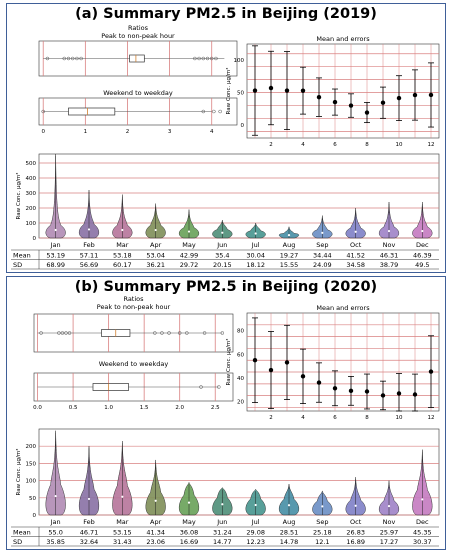  What do you see at coordinates (222, 265) in the screenshot?
I see `table-sd-value: 20.15` at bounding box center [222, 265].